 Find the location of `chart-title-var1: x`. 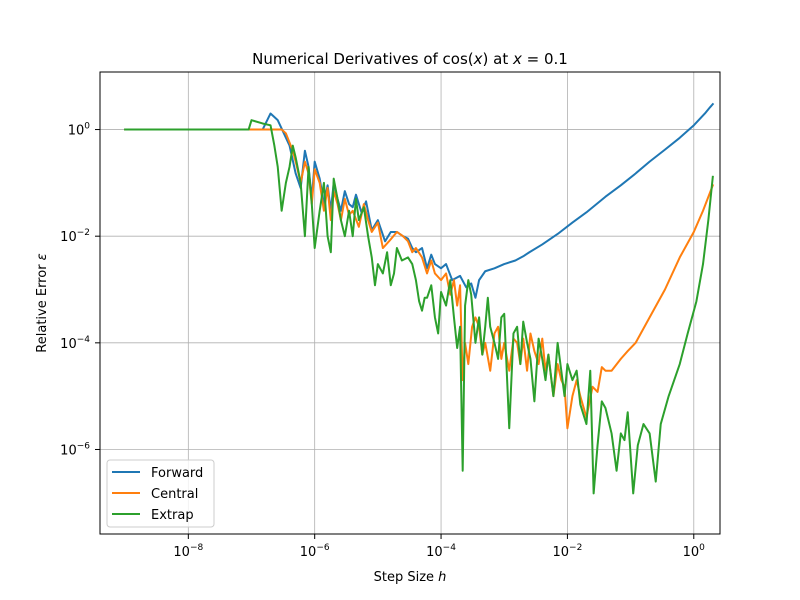

chart-title-var1: x is located at coordinates (478, 59).